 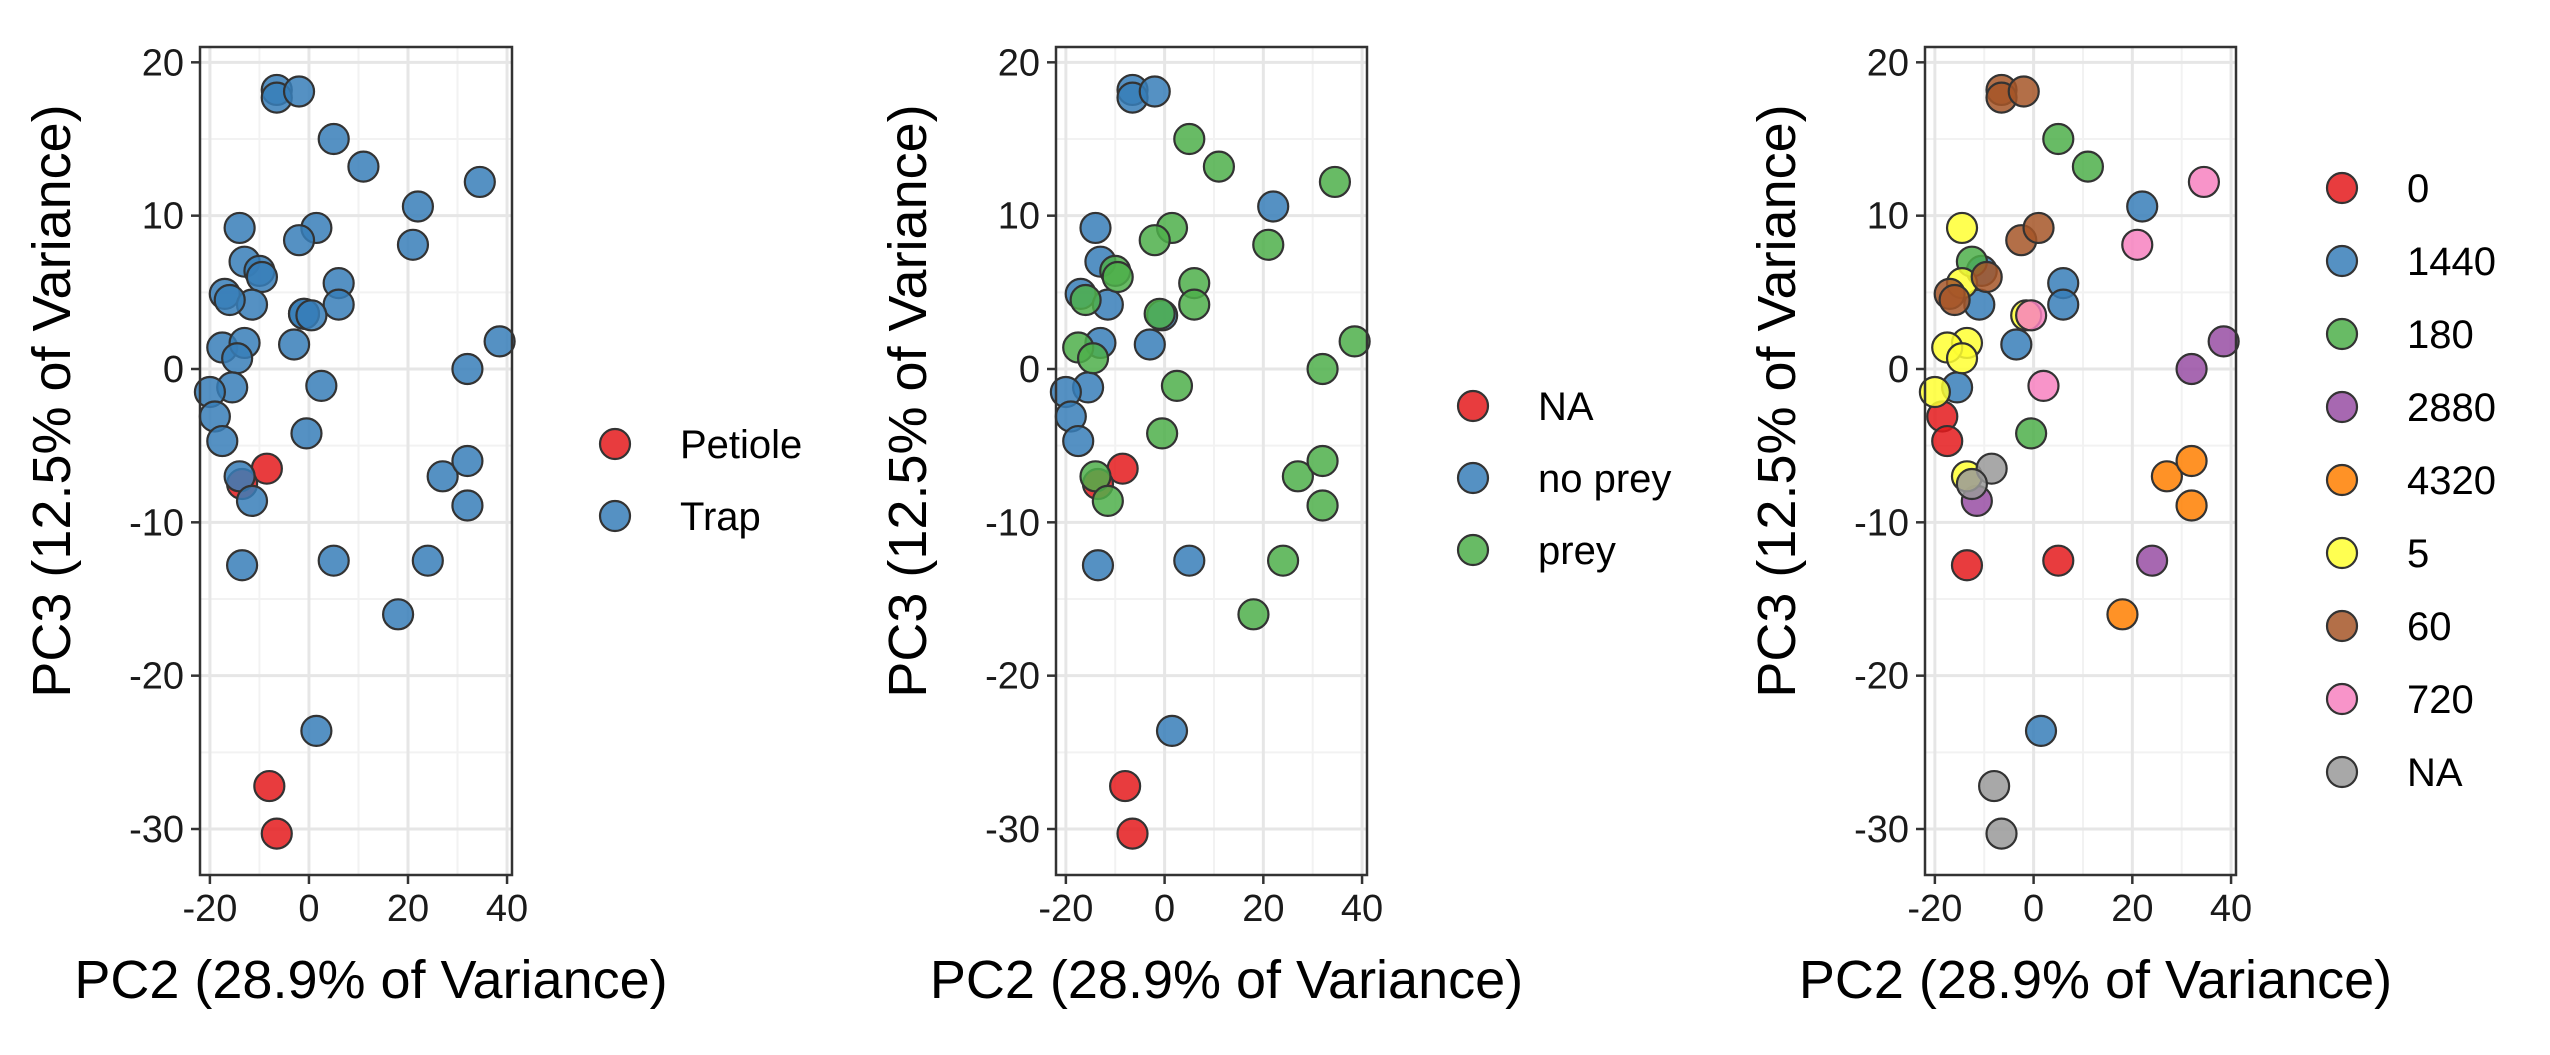 What do you see at coordinates (2429, 627) in the screenshot?
I see `legend-label: 60` at bounding box center [2429, 627].